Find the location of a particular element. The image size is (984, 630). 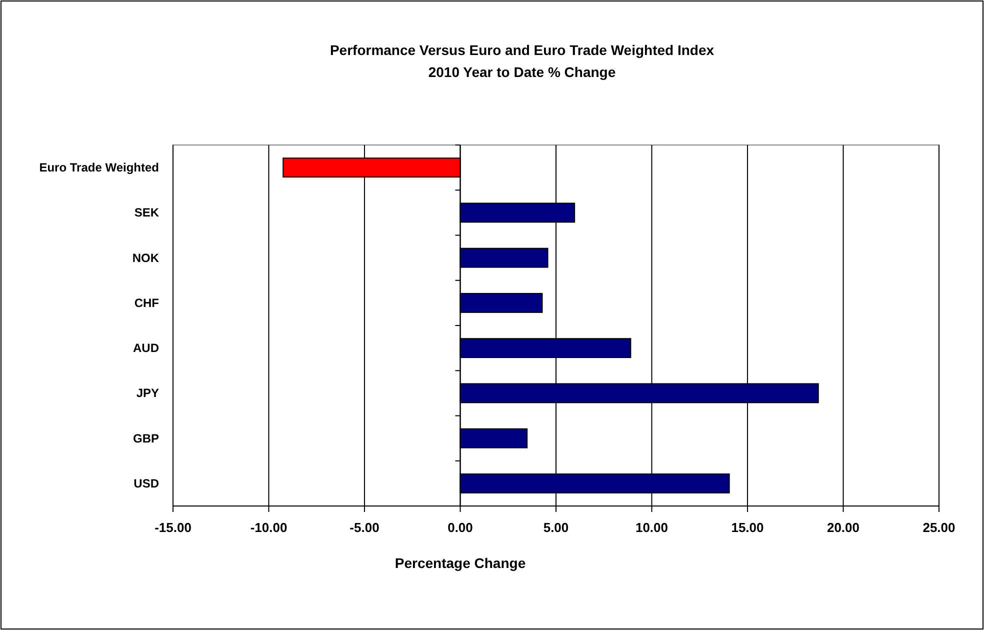

y-tick-label: GBP is located at coordinates (145, 438).